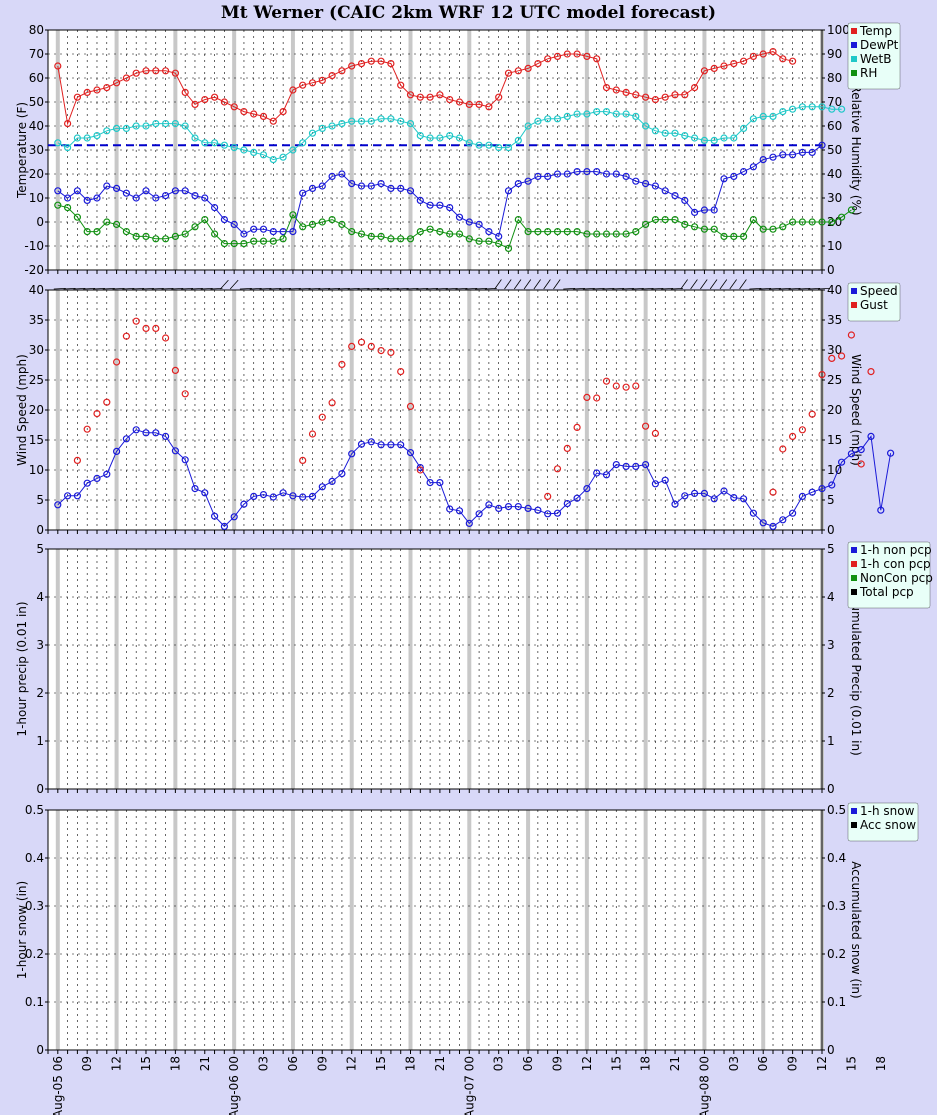 The image size is (937, 1115). What do you see at coordinates (322, 1063) in the screenshot?
I see `x-tick-label: 09` at bounding box center [322, 1063].